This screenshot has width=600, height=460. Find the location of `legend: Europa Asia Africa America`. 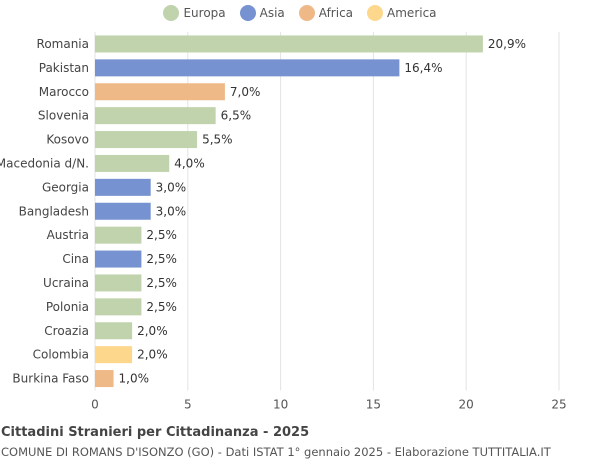

legend: Europa Asia Africa America is located at coordinates (300, 13).